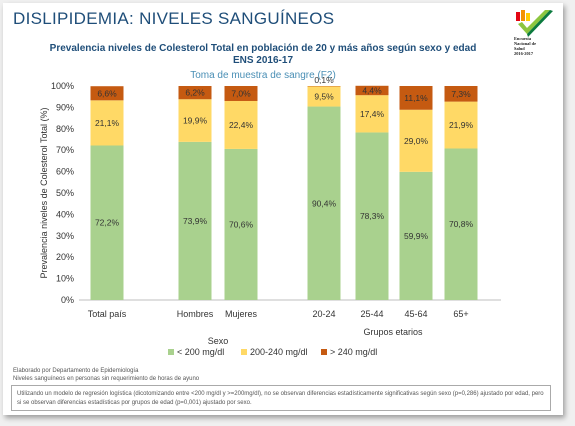 The image size is (575, 426). I want to click on logo-text-line: Encuesta, so click(523, 38).